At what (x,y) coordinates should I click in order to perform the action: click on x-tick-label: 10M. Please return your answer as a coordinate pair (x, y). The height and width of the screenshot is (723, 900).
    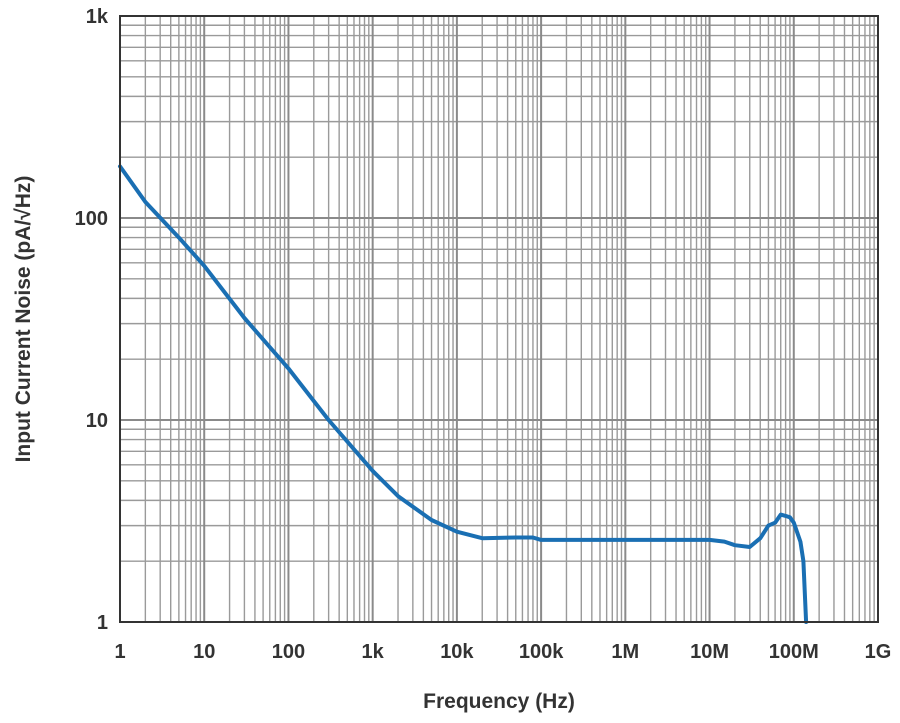
    Looking at the image, I should click on (709, 652).